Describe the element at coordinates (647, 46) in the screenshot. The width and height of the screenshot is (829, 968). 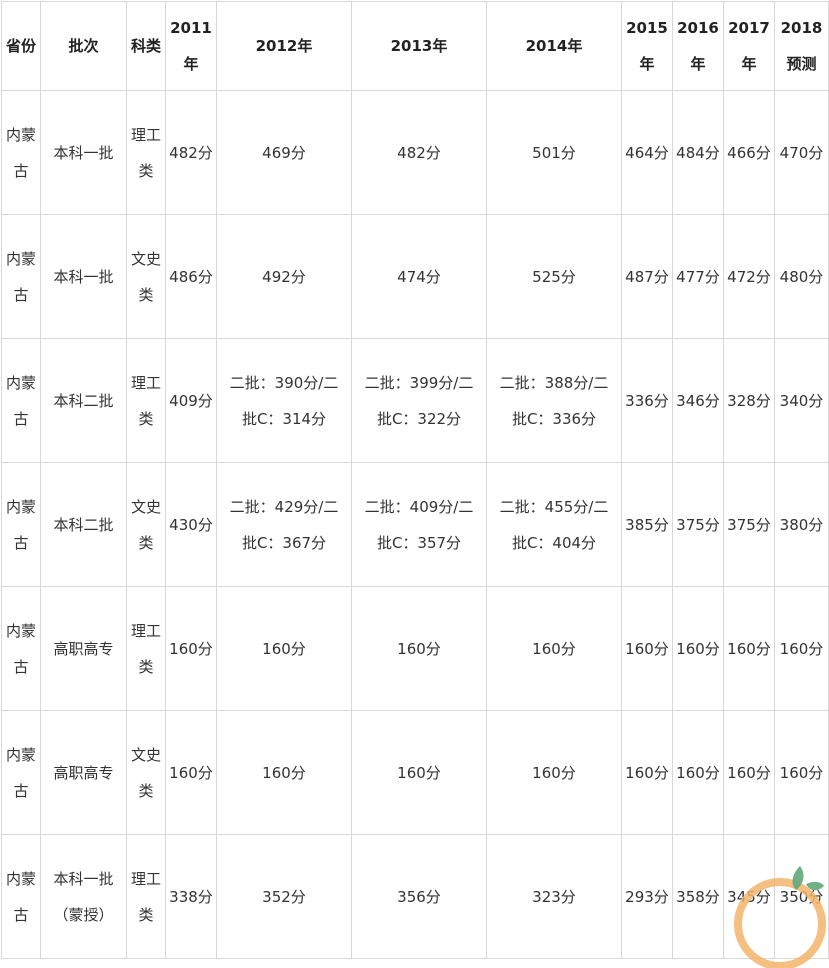
I see `column-header: 2015年` at that location.